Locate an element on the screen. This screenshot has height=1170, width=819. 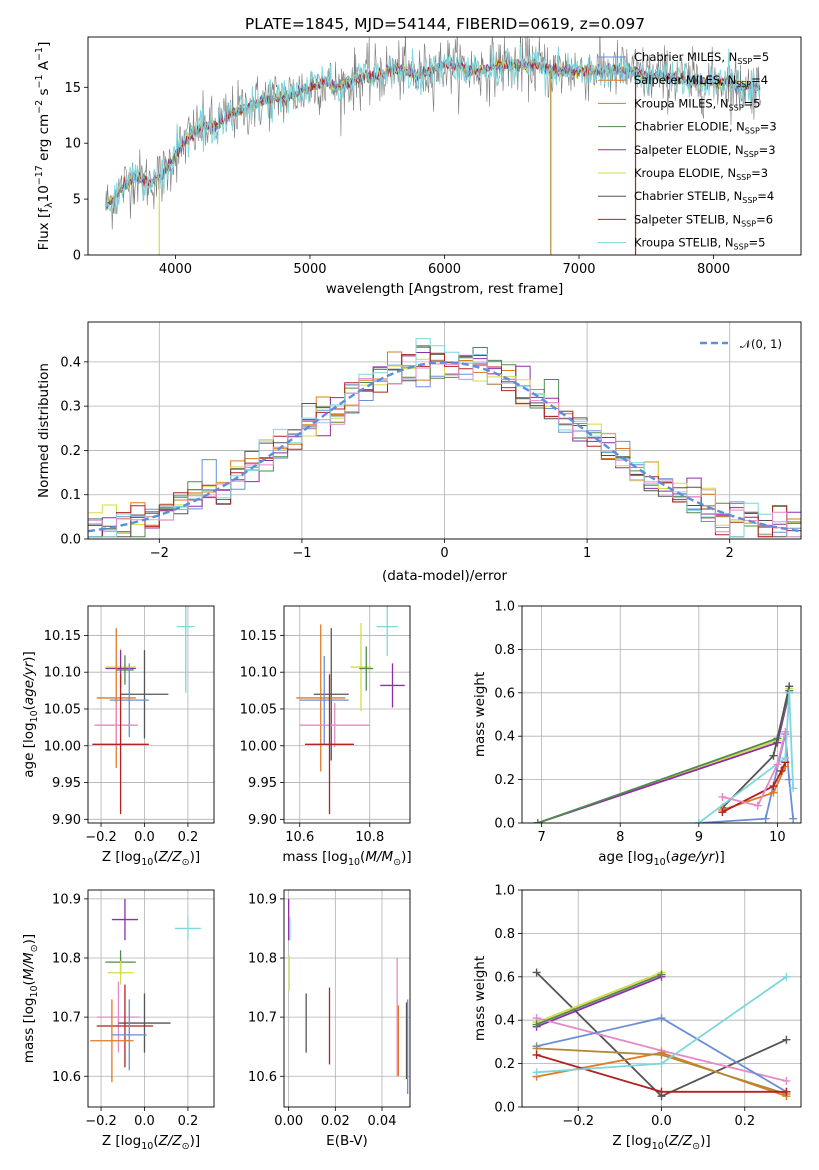
legend-entry: Chabrier STELIB, NSSP=4 is located at coordinates (704, 197).